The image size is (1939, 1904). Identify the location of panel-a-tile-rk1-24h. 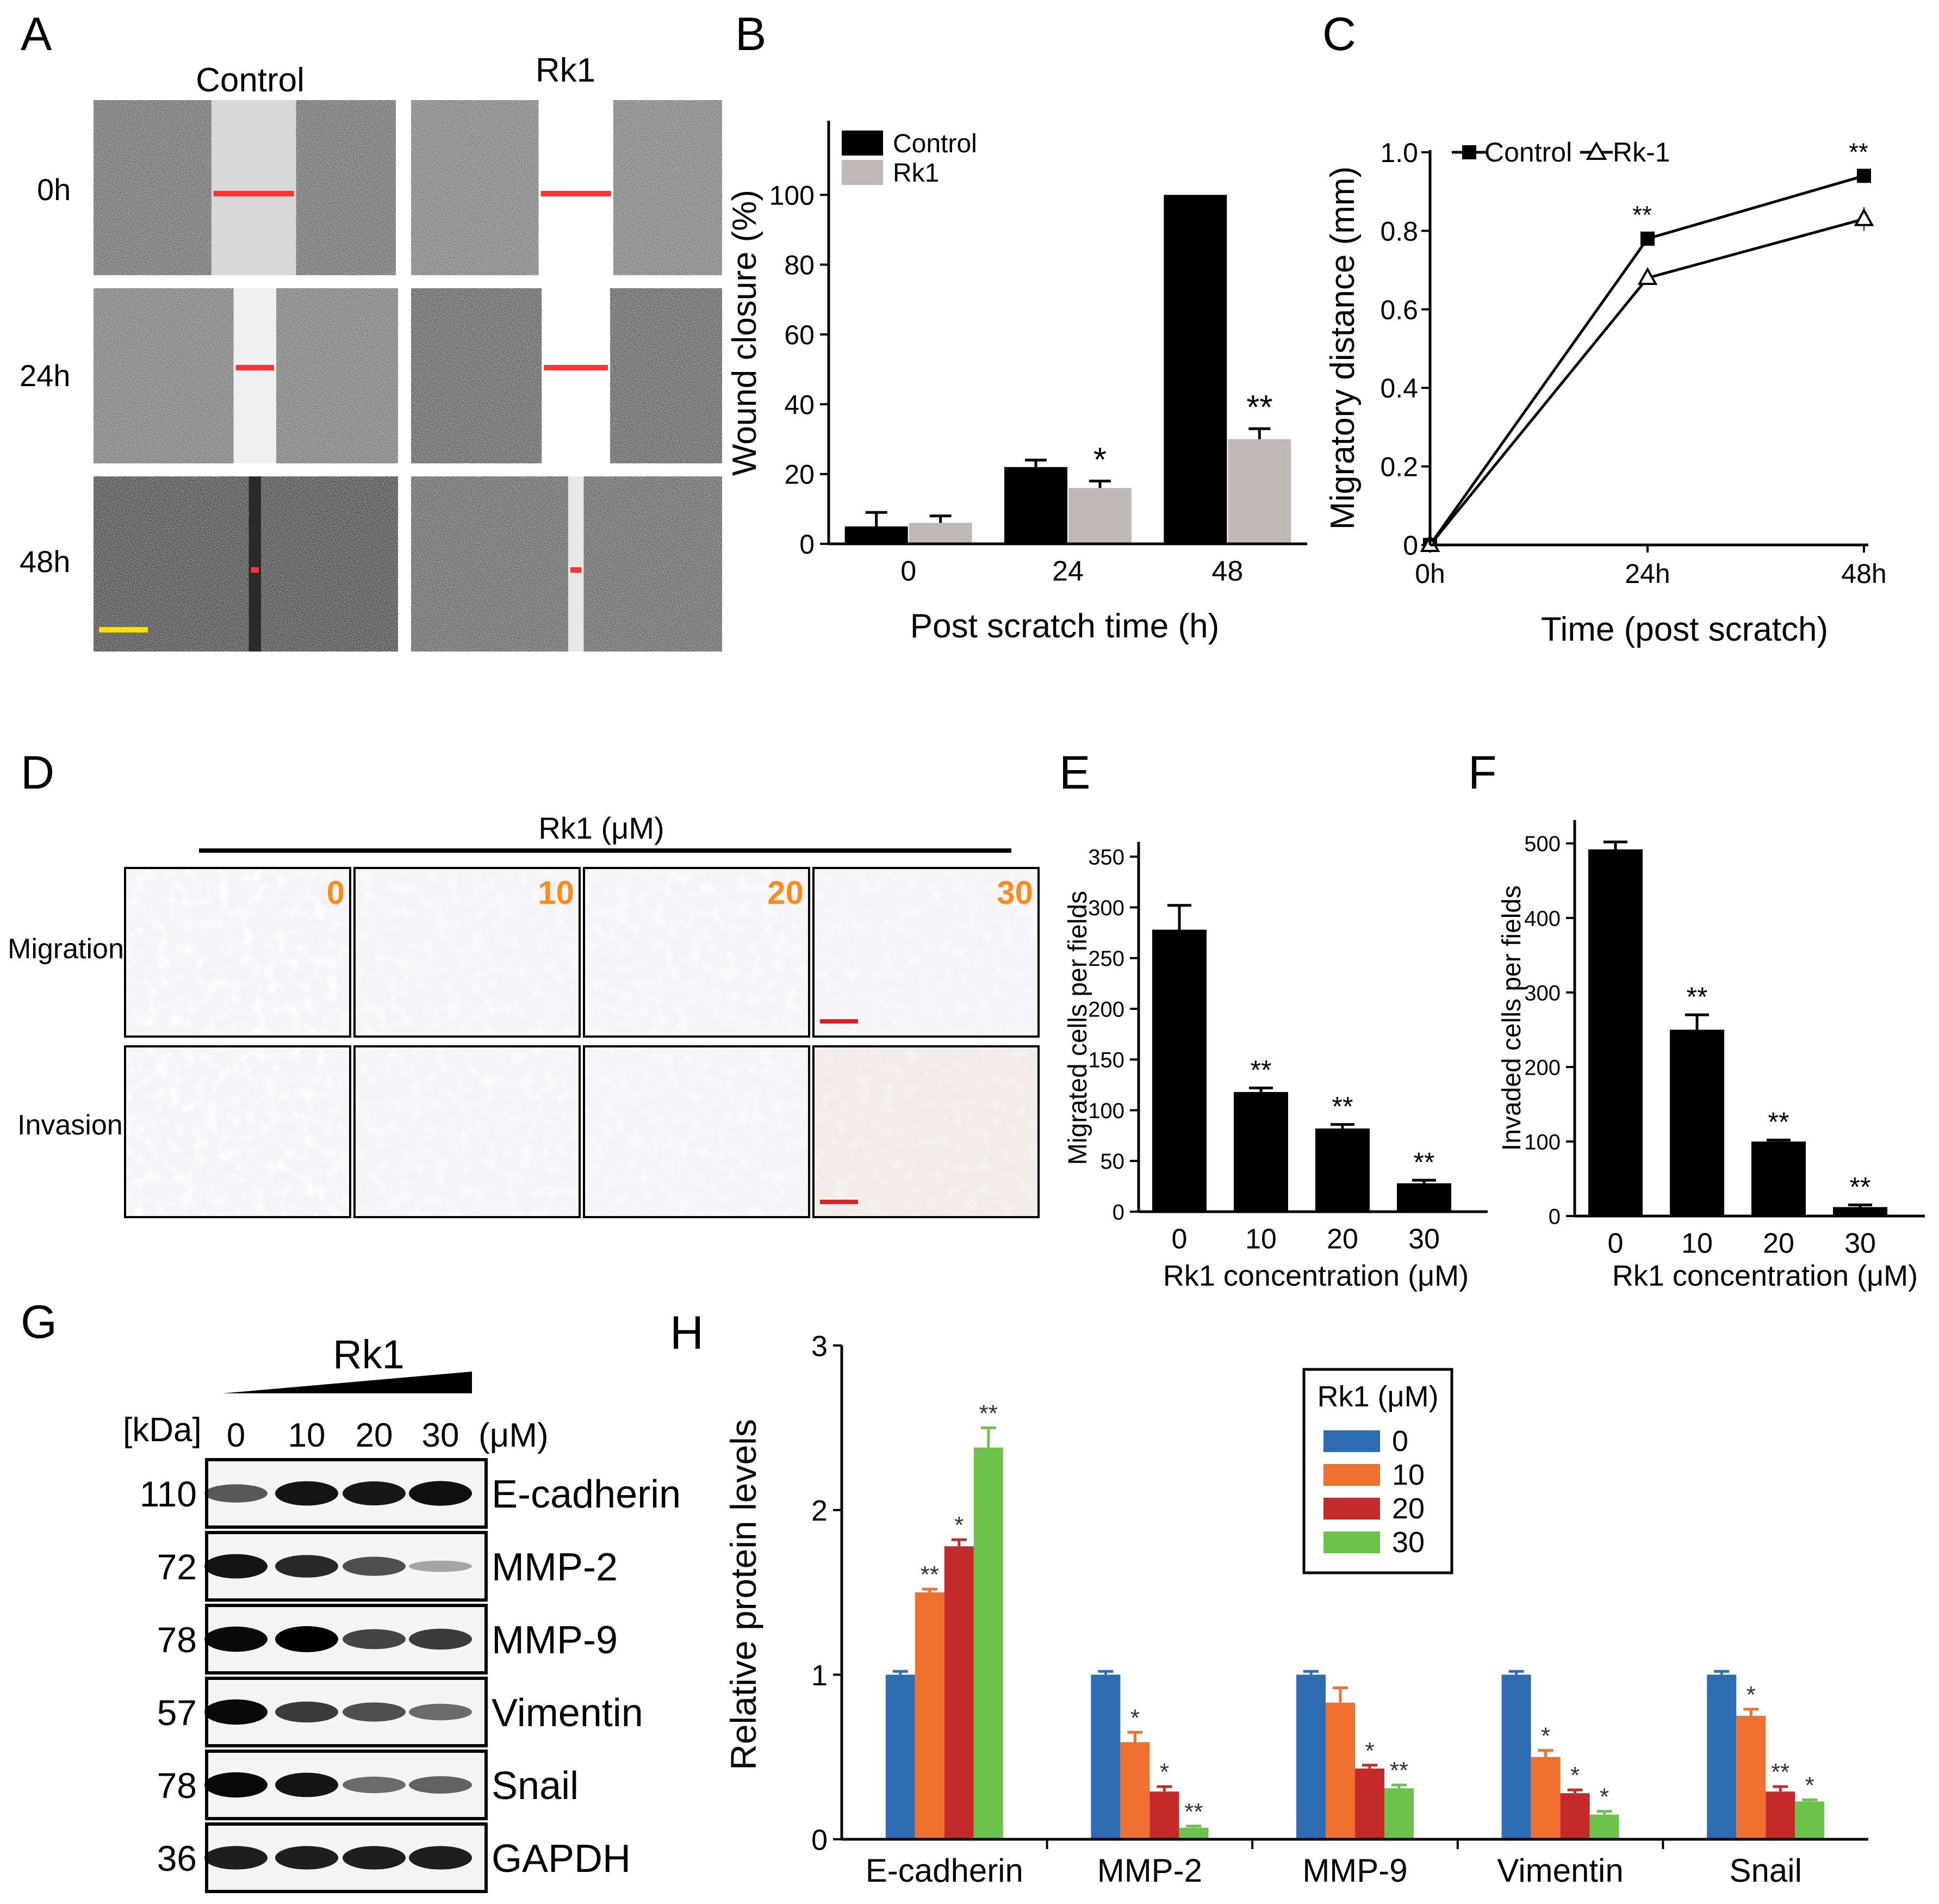
(566, 375).